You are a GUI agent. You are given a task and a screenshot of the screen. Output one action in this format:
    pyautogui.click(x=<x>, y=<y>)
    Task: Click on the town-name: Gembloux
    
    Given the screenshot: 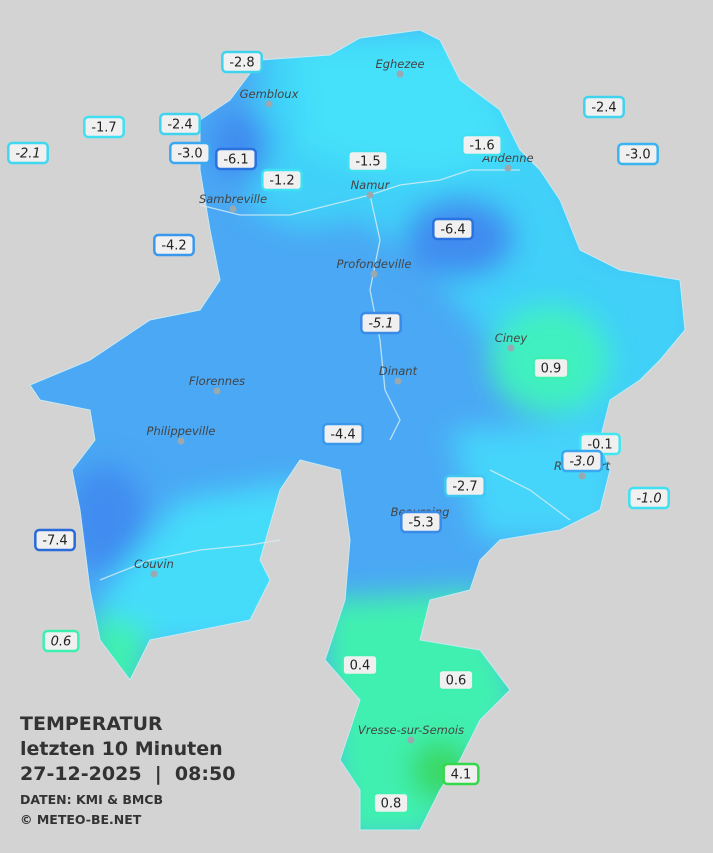 What is the action you would take?
    pyautogui.click(x=269, y=94)
    